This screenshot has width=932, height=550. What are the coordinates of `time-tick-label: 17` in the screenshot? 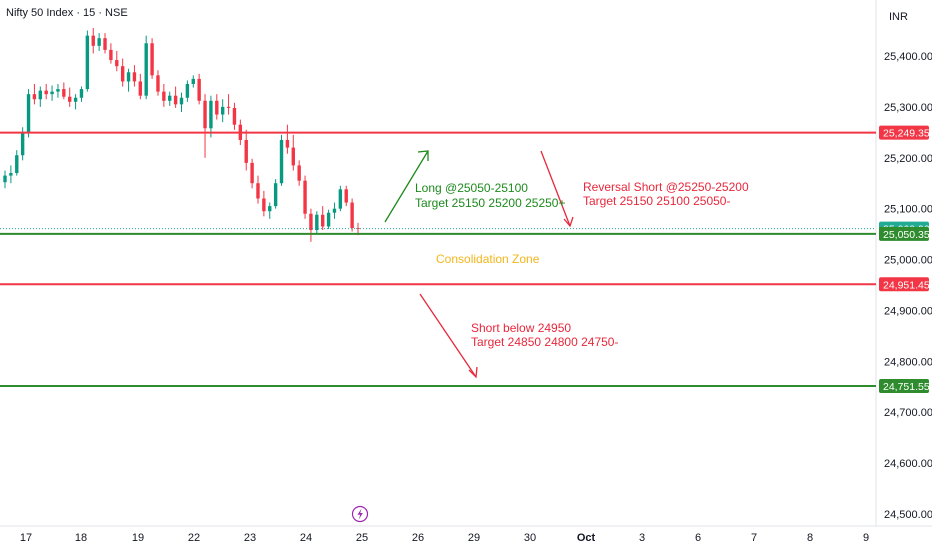 It's located at (26, 538).